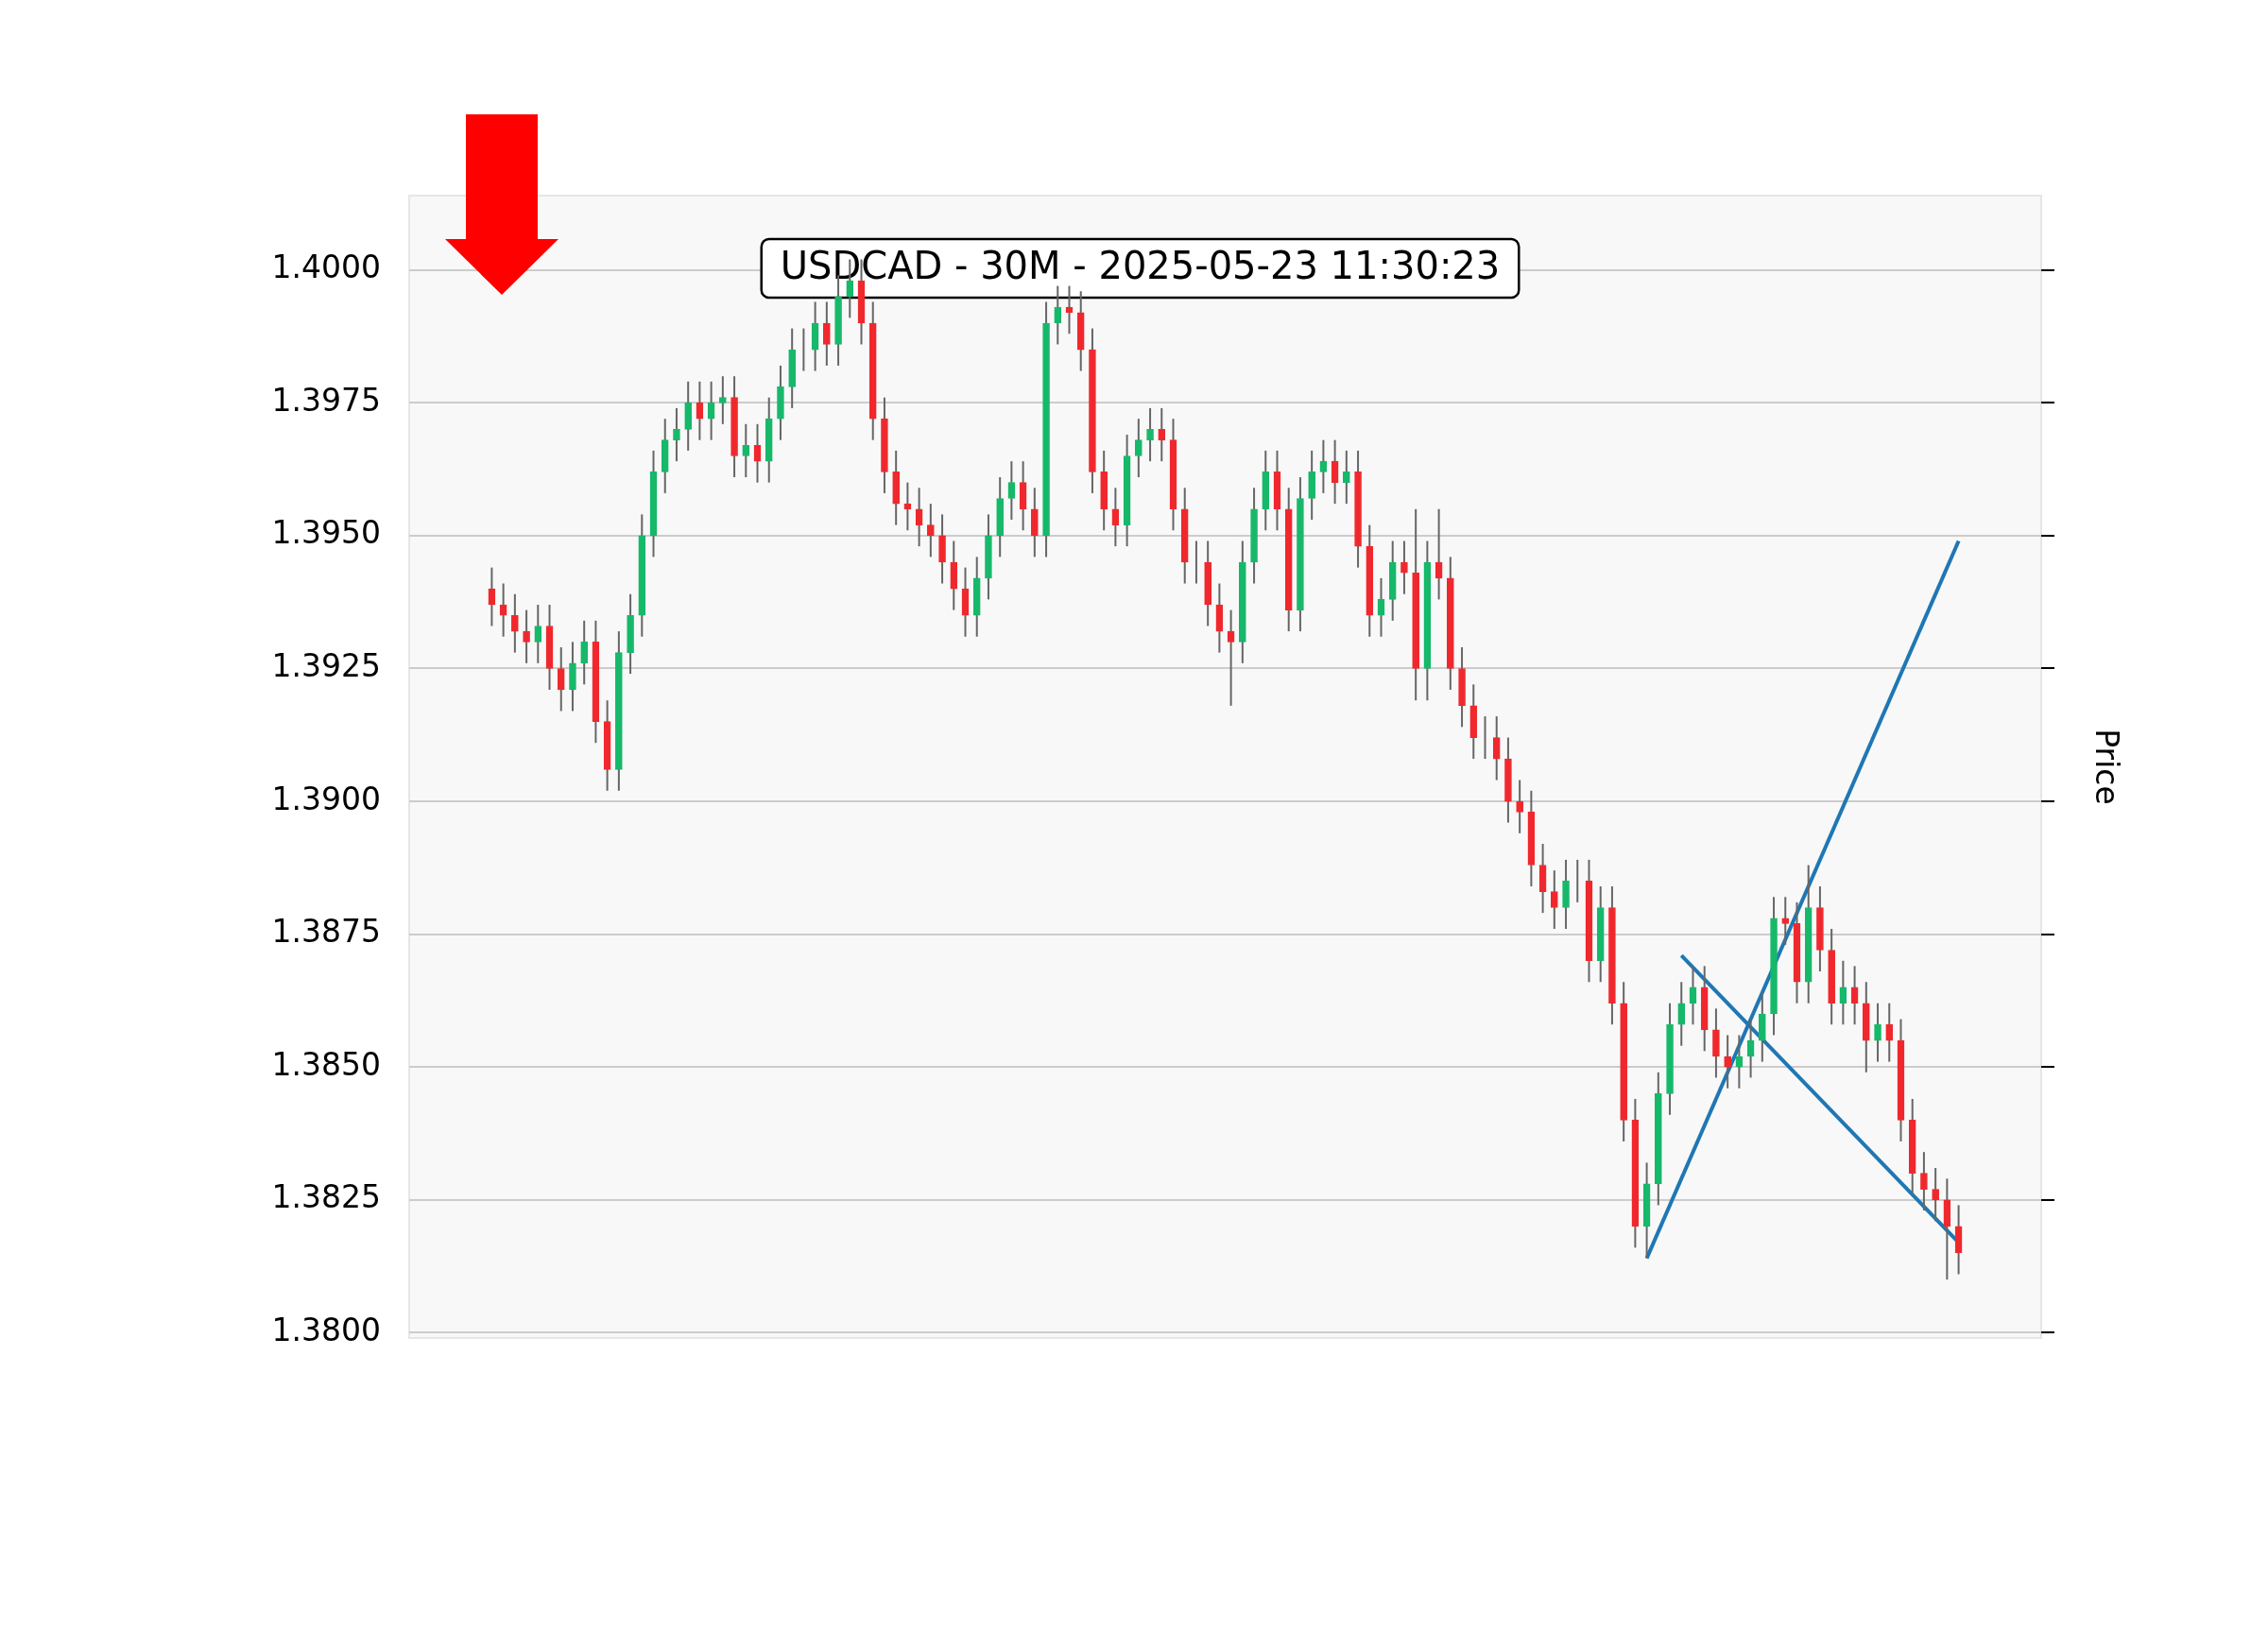 This screenshot has height=1630, width=2268. I want to click on y-tick-label: 1.4000, so click(326, 268).